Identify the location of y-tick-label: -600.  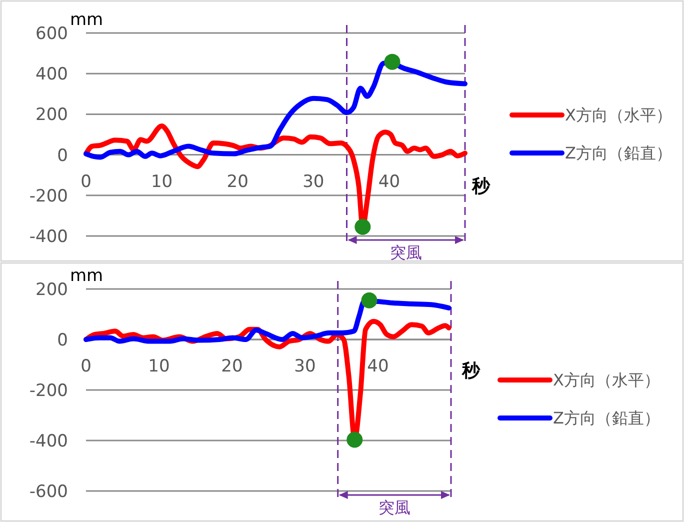
(48, 492).